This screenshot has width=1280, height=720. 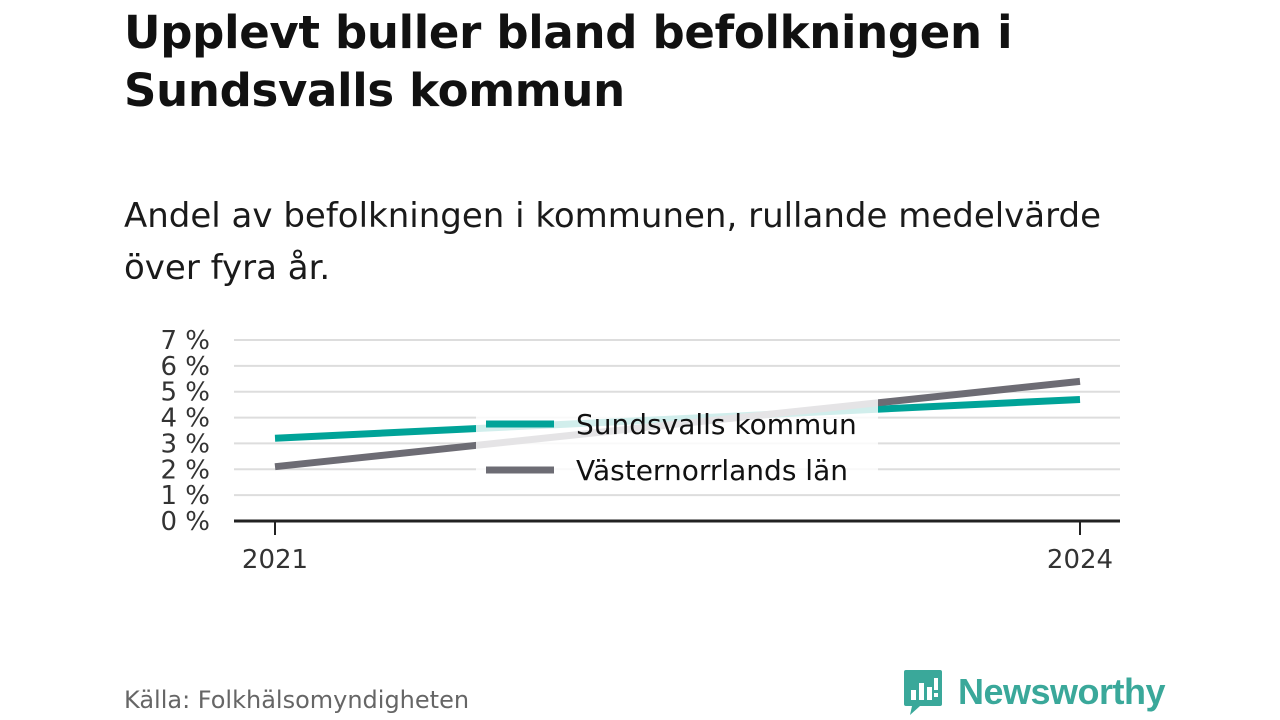 What do you see at coordinates (1080, 560) in the screenshot?
I see `x-tick-label: 2024` at bounding box center [1080, 560].